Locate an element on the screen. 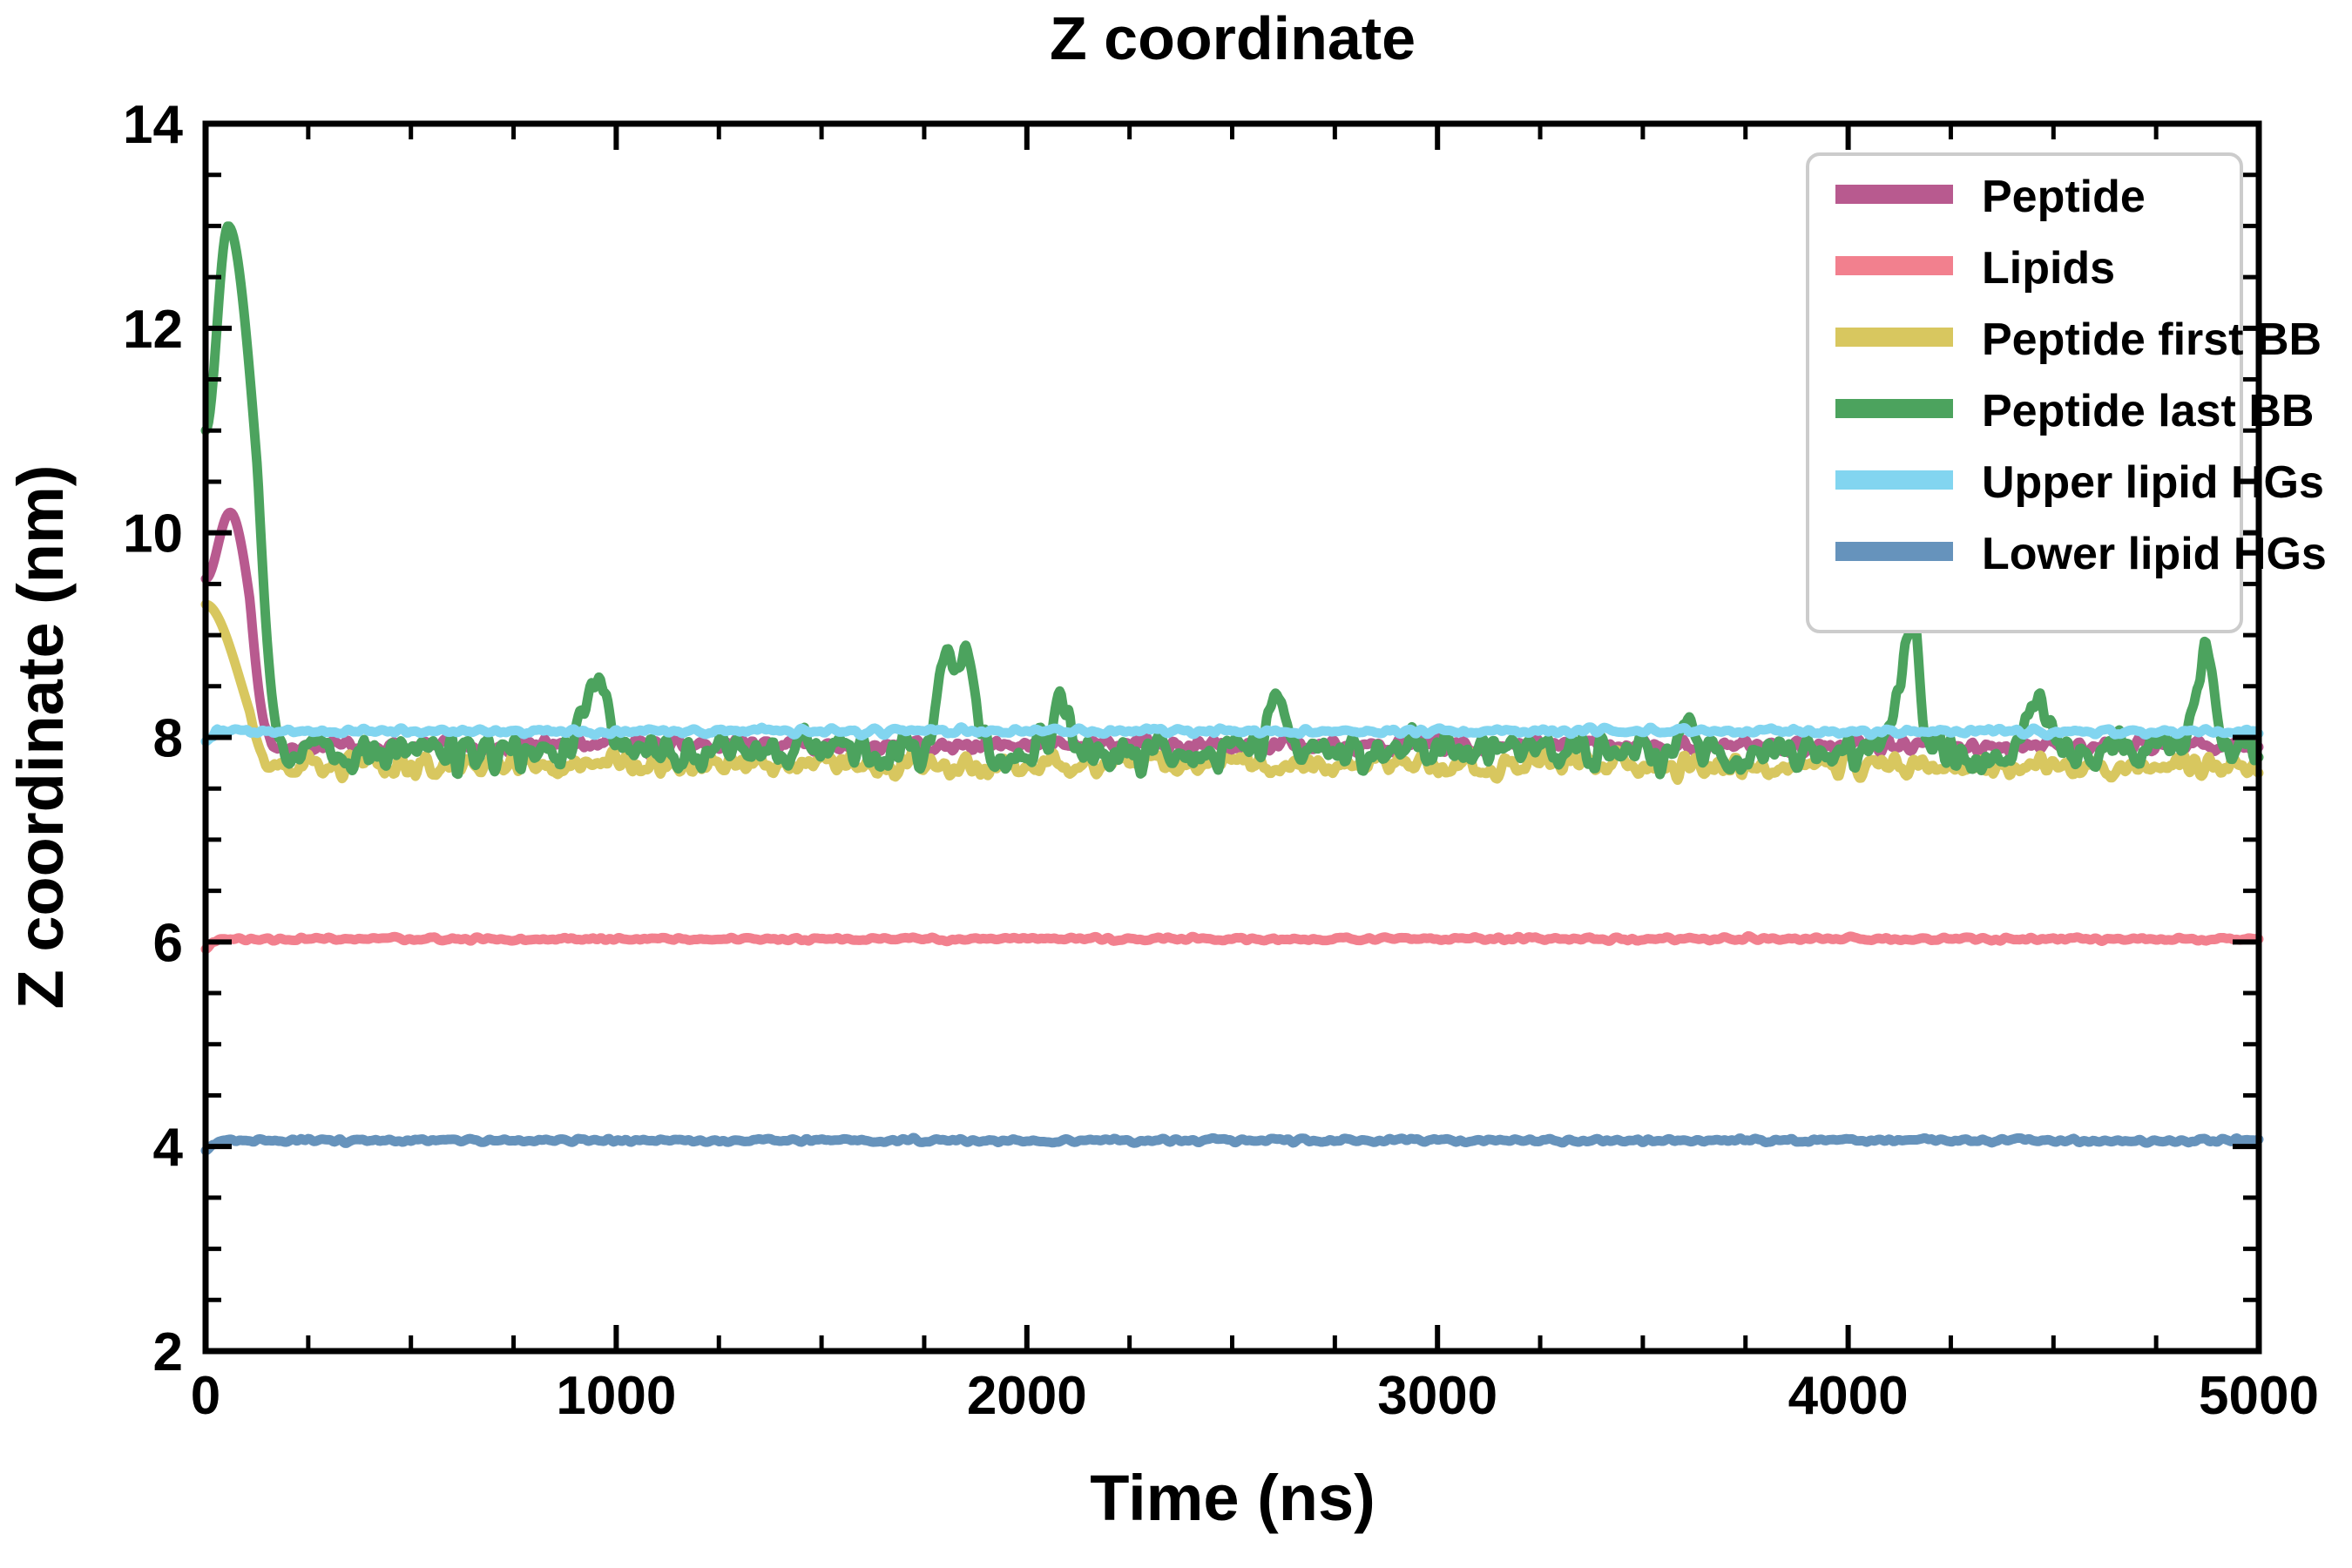 The image size is (2352, 1568). series-line-lower-lipid-hgs is located at coordinates (1232, 1144).